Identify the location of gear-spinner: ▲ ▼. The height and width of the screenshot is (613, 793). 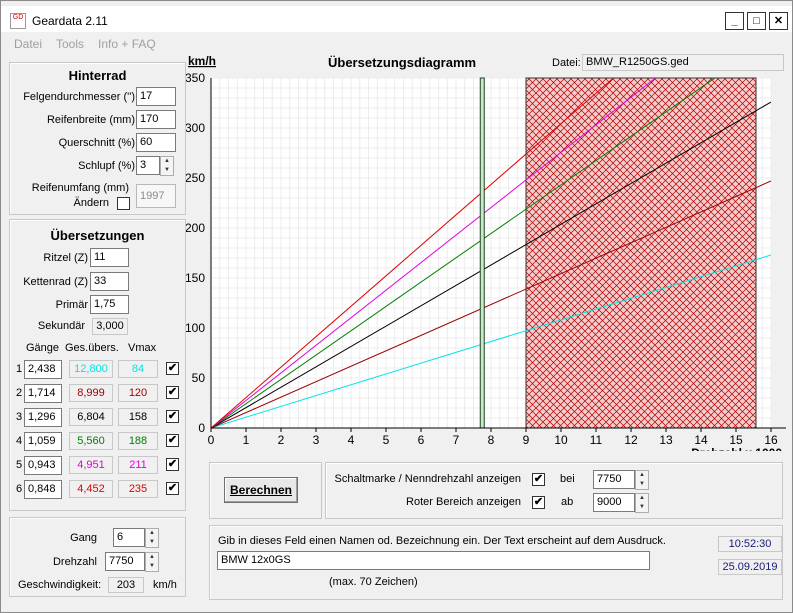
(152, 538).